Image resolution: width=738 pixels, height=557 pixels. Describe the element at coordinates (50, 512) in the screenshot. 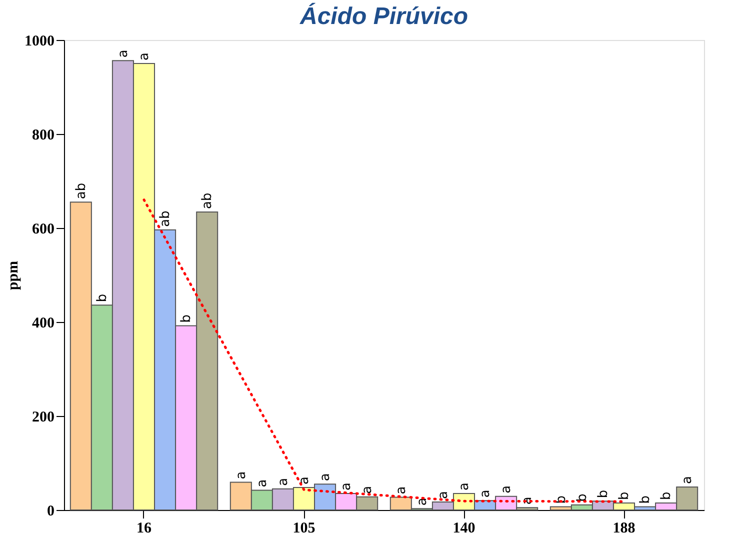

I see `y-tick-label: 0` at that location.